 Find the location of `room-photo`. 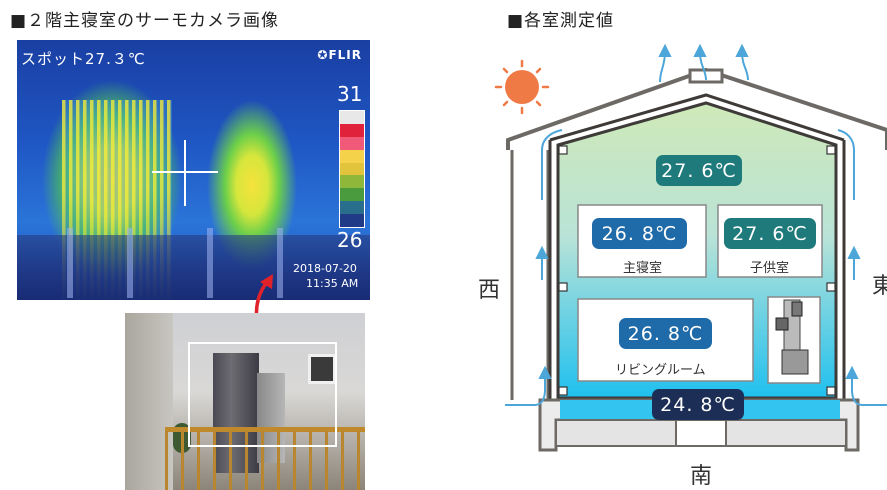

room-photo is located at coordinates (245, 401).